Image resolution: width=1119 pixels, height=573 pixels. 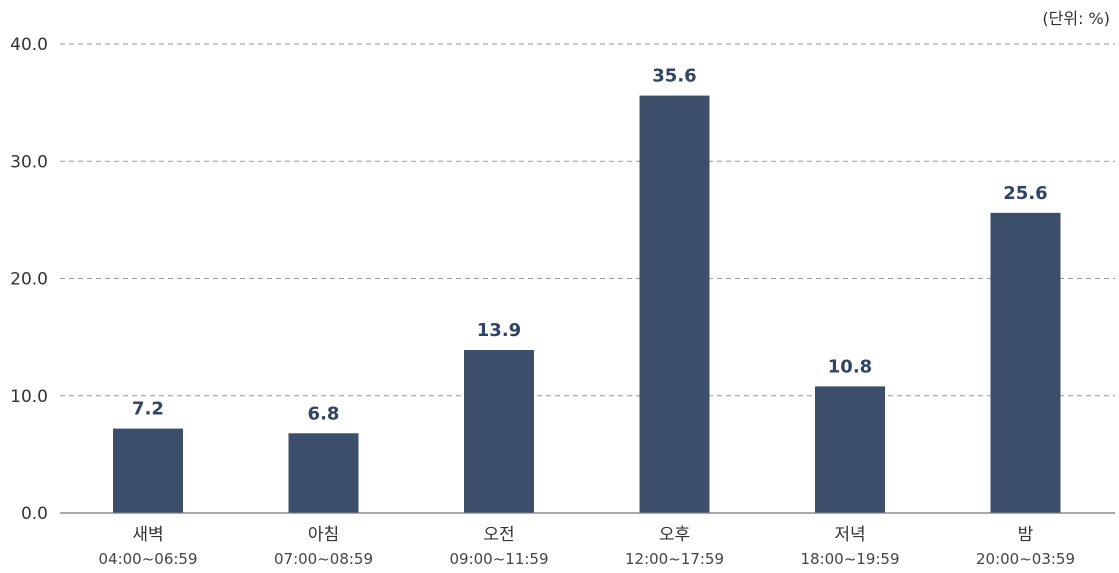 I want to click on bar-value-label: 25.6, so click(x=1025, y=193).